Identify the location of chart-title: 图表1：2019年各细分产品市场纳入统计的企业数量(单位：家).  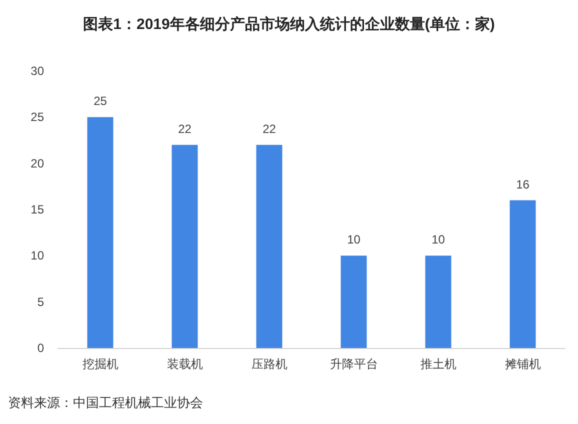
(289, 24).